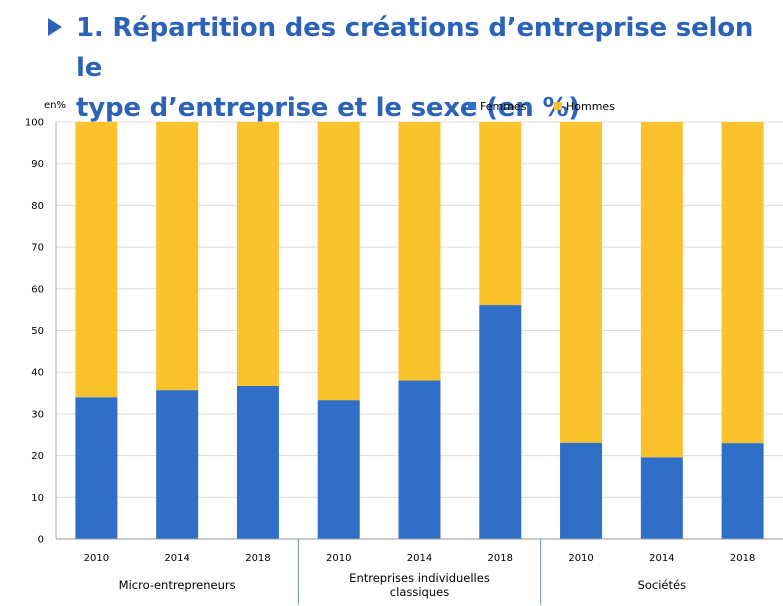  What do you see at coordinates (37, 289) in the screenshot?
I see `y-tick-label: 60` at bounding box center [37, 289].